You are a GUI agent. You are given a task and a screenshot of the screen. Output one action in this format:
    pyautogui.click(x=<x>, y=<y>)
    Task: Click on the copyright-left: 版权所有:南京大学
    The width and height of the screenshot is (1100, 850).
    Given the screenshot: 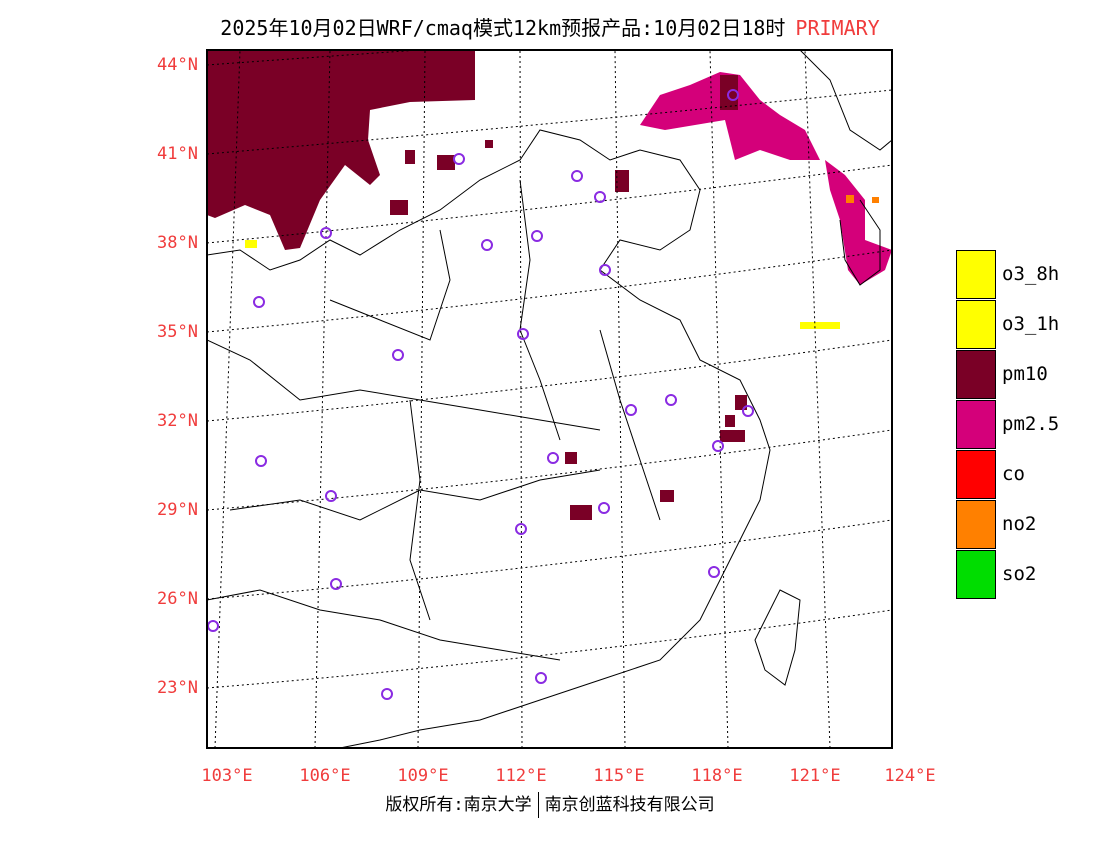 What is the action you would take?
    pyautogui.click(x=458, y=805)
    